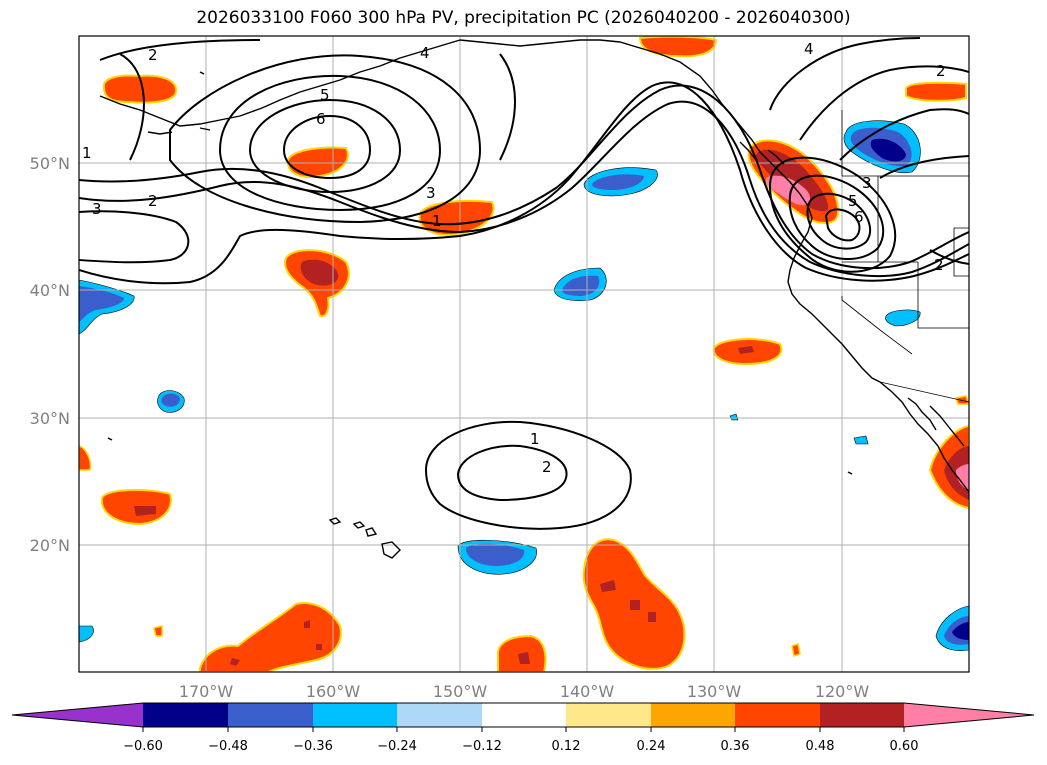 Image resolution: width=1047 pixels, height=765 pixels. What do you see at coordinates (397, 746) in the screenshot?
I see `colorbar-tick-label: −0.24` at bounding box center [397, 746].